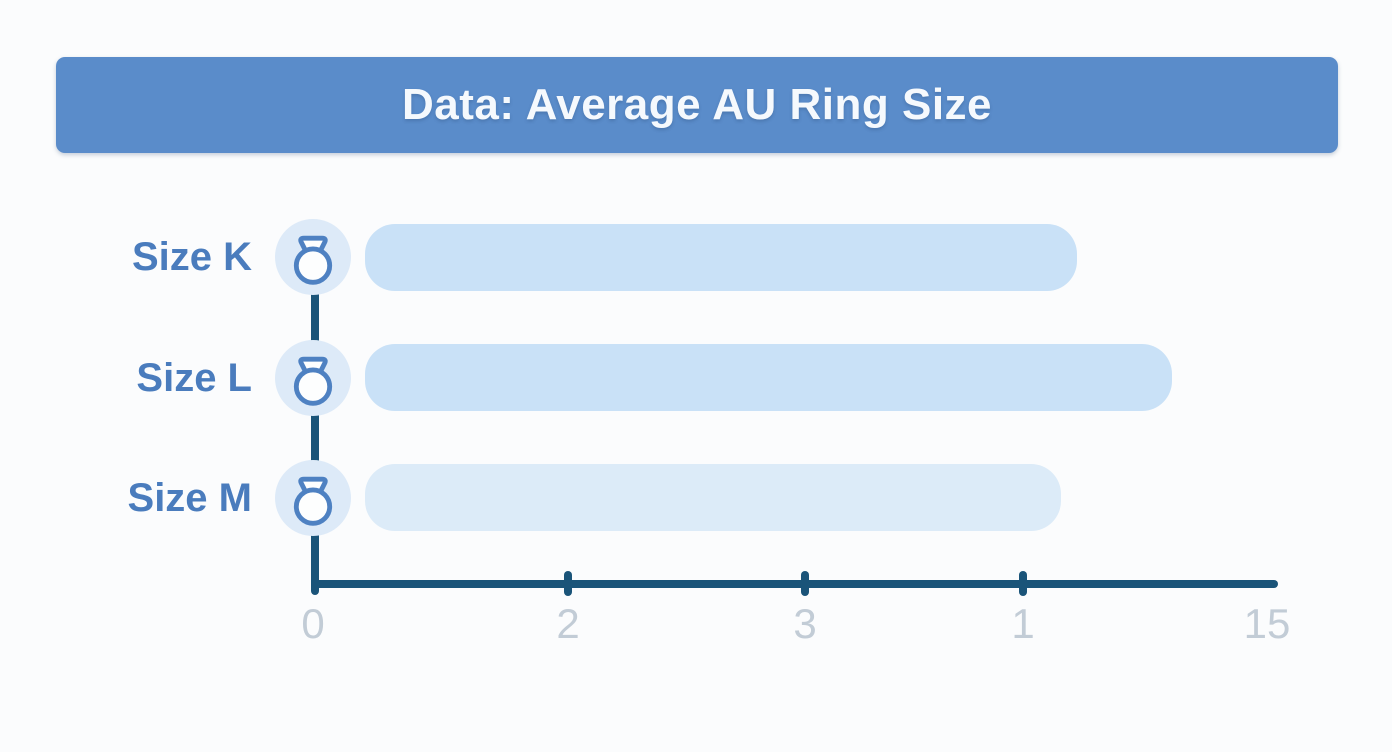  What do you see at coordinates (721, 257) in the screenshot?
I see `bar-size-k` at bounding box center [721, 257].